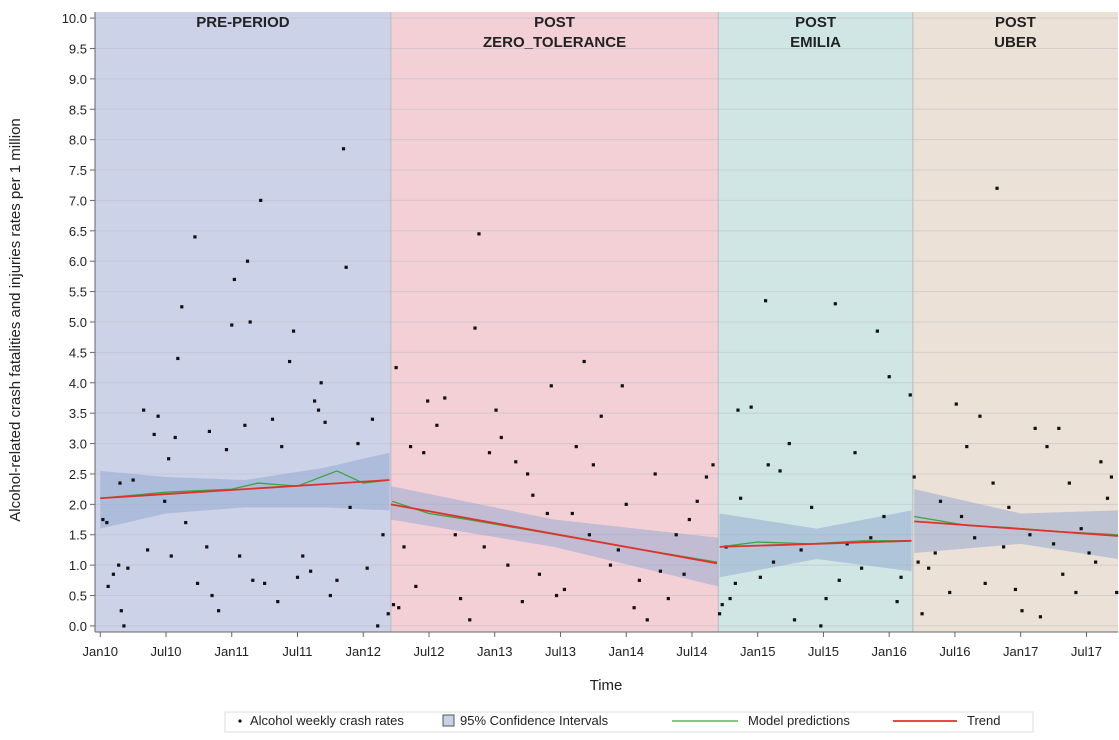  Describe the element at coordinates (78, 565) in the screenshot. I see `y-tick-label: 1.0` at that location.